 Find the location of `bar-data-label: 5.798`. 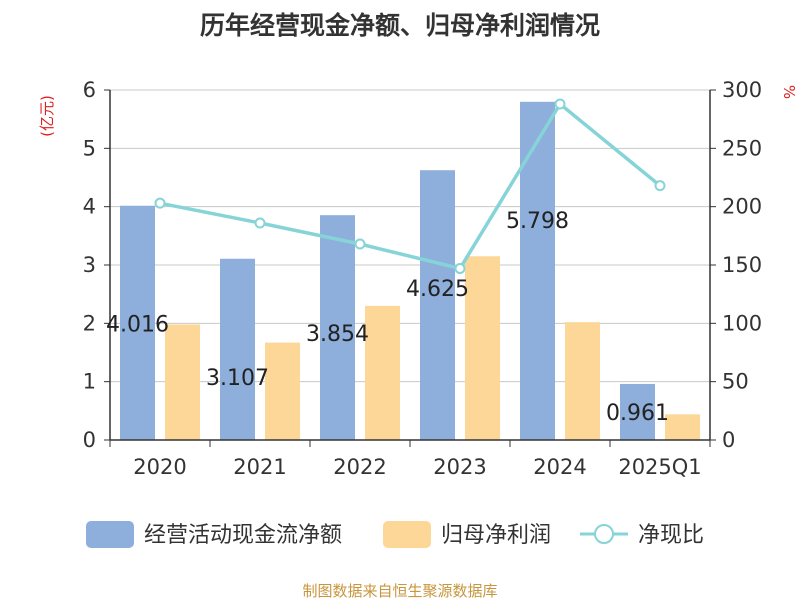

bar-data-label: 5.798 is located at coordinates (537, 221).